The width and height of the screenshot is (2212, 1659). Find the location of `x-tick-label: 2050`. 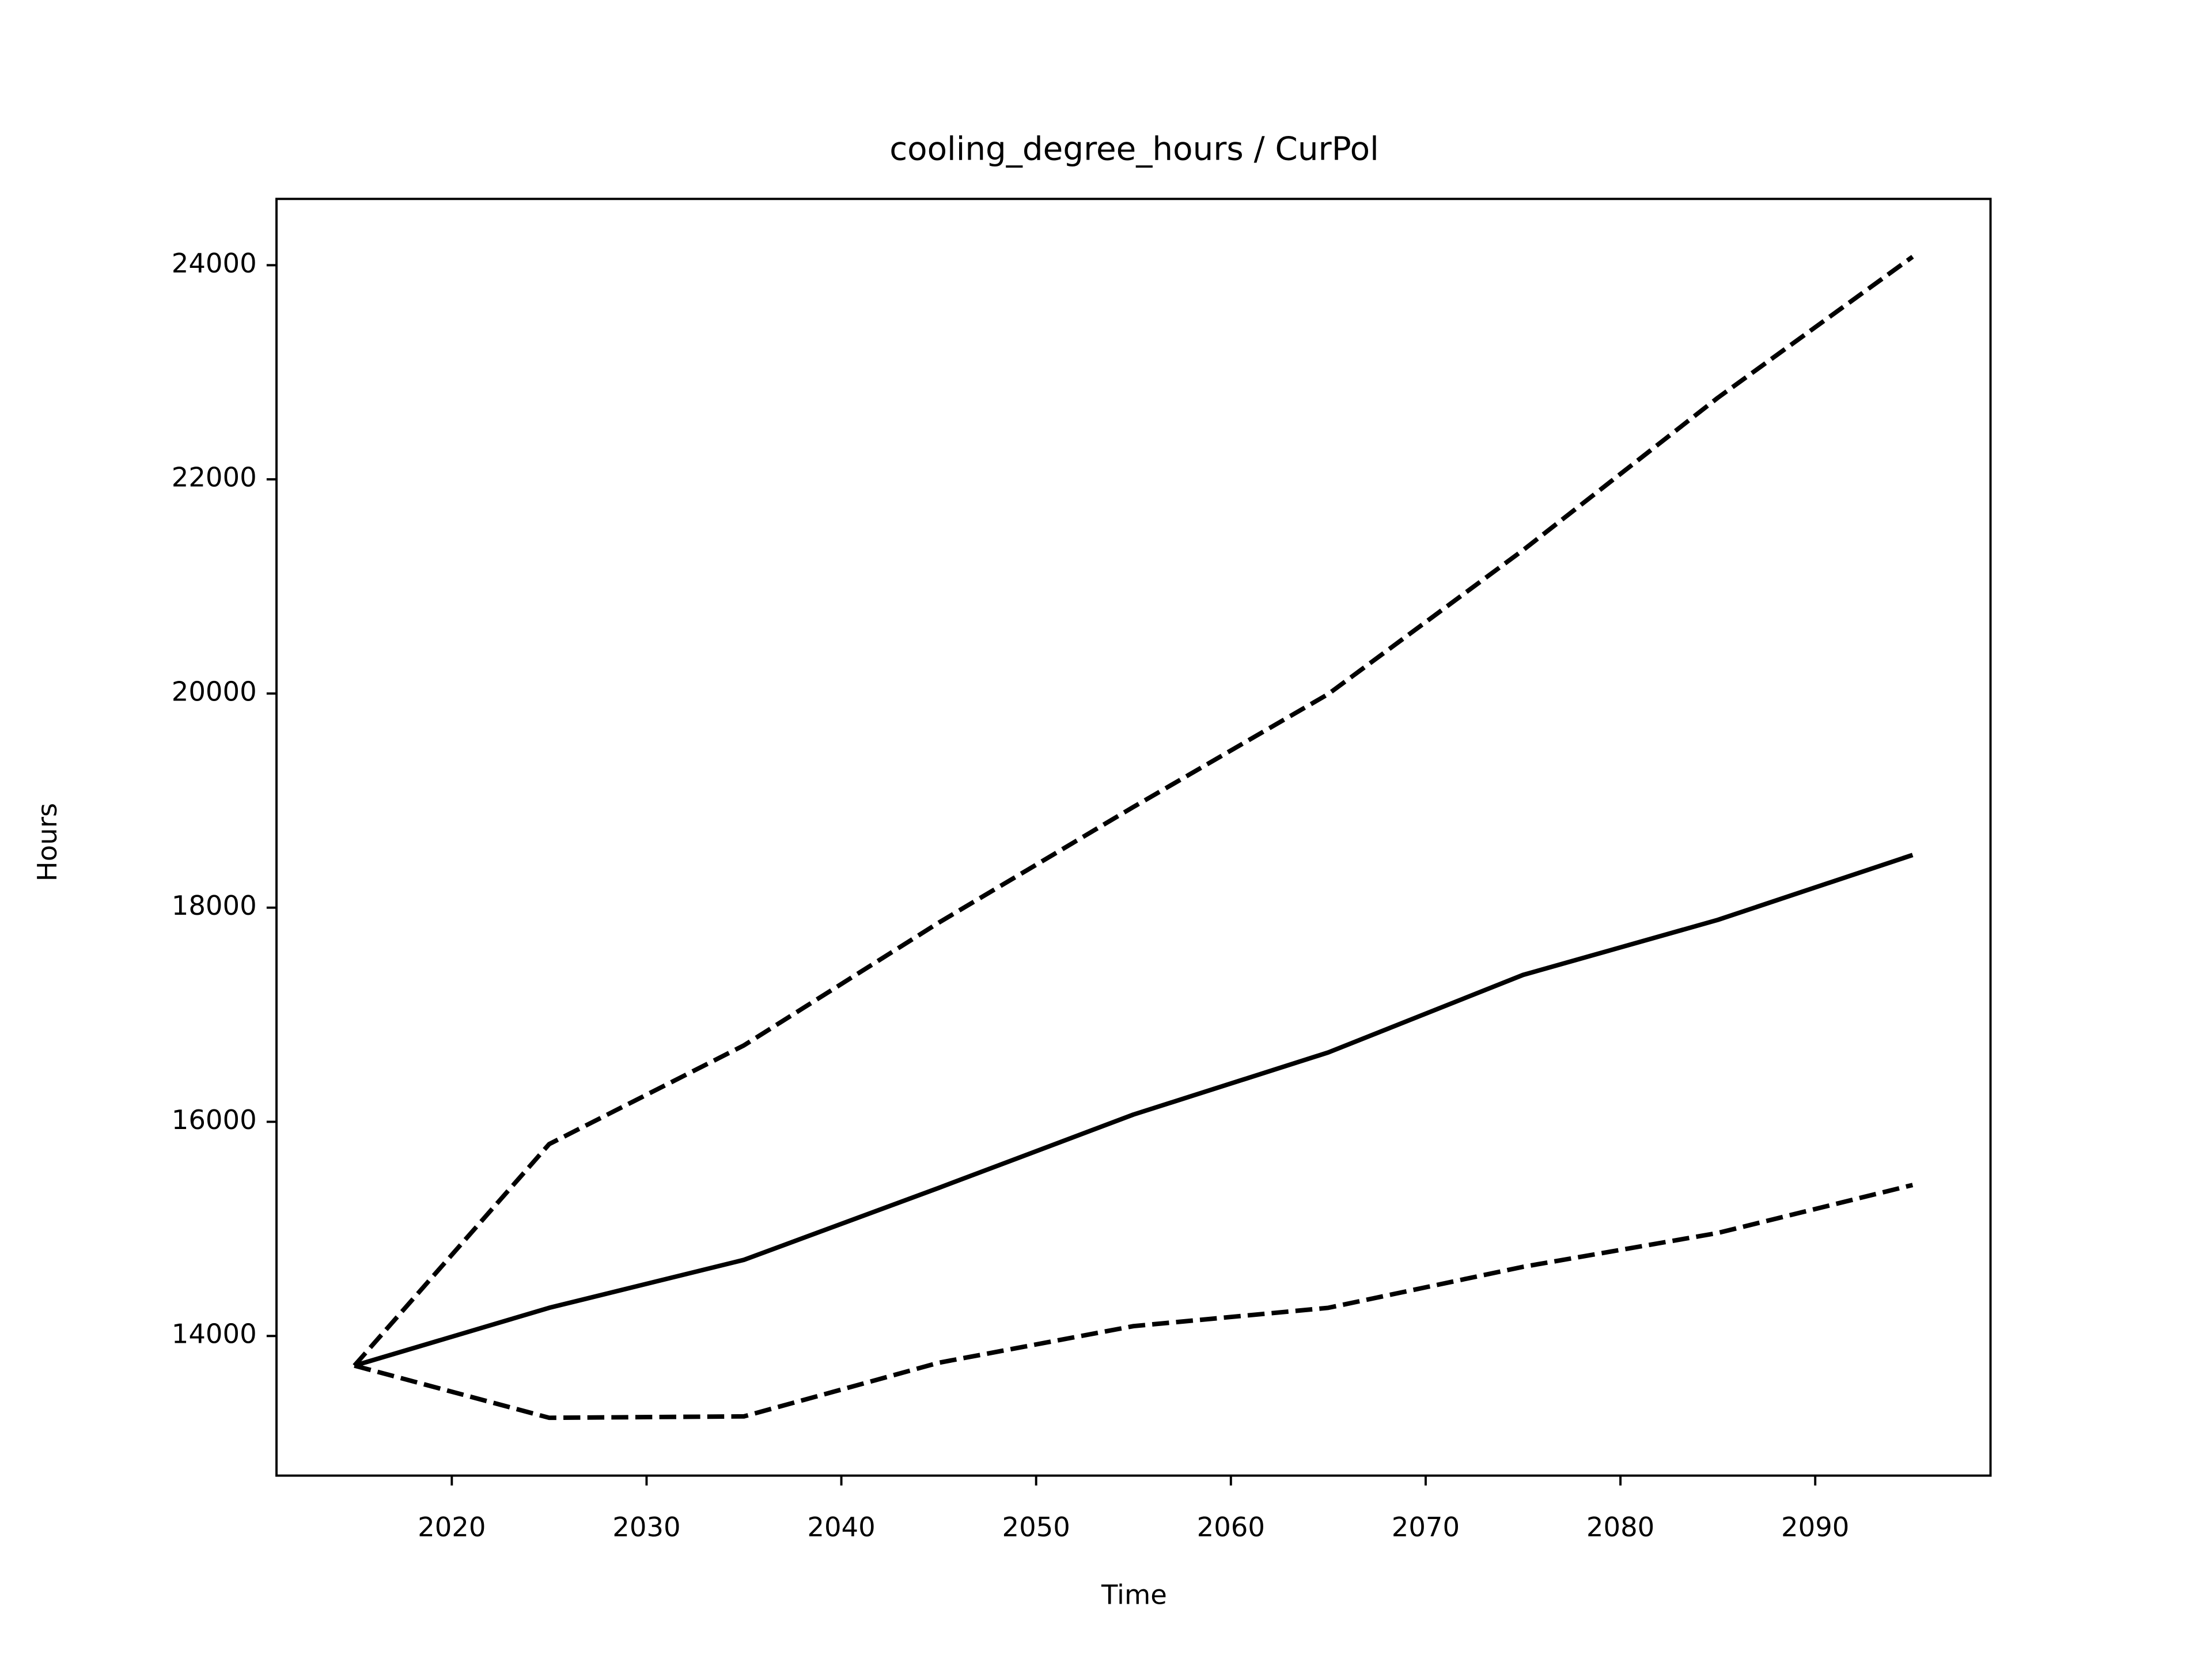

x-tick-label: 2050 is located at coordinates (1036, 1527).